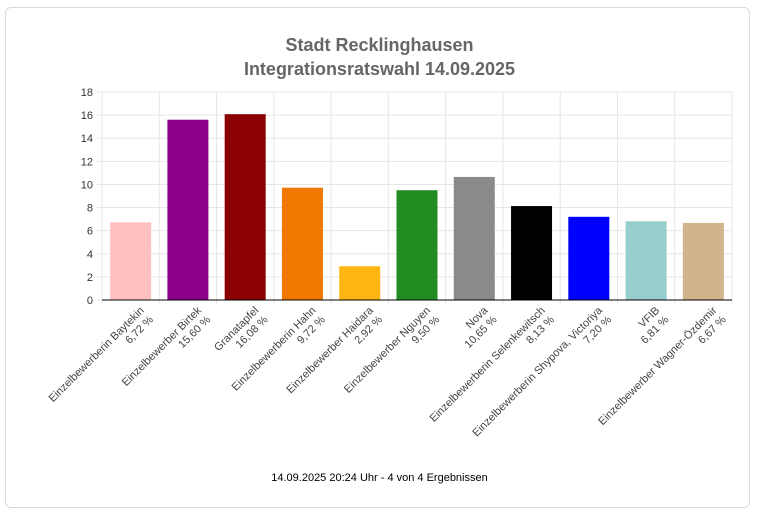 This screenshot has height=516, width=759. I want to click on x-tick-label: VFIB6,81 %, so click(651, 325).